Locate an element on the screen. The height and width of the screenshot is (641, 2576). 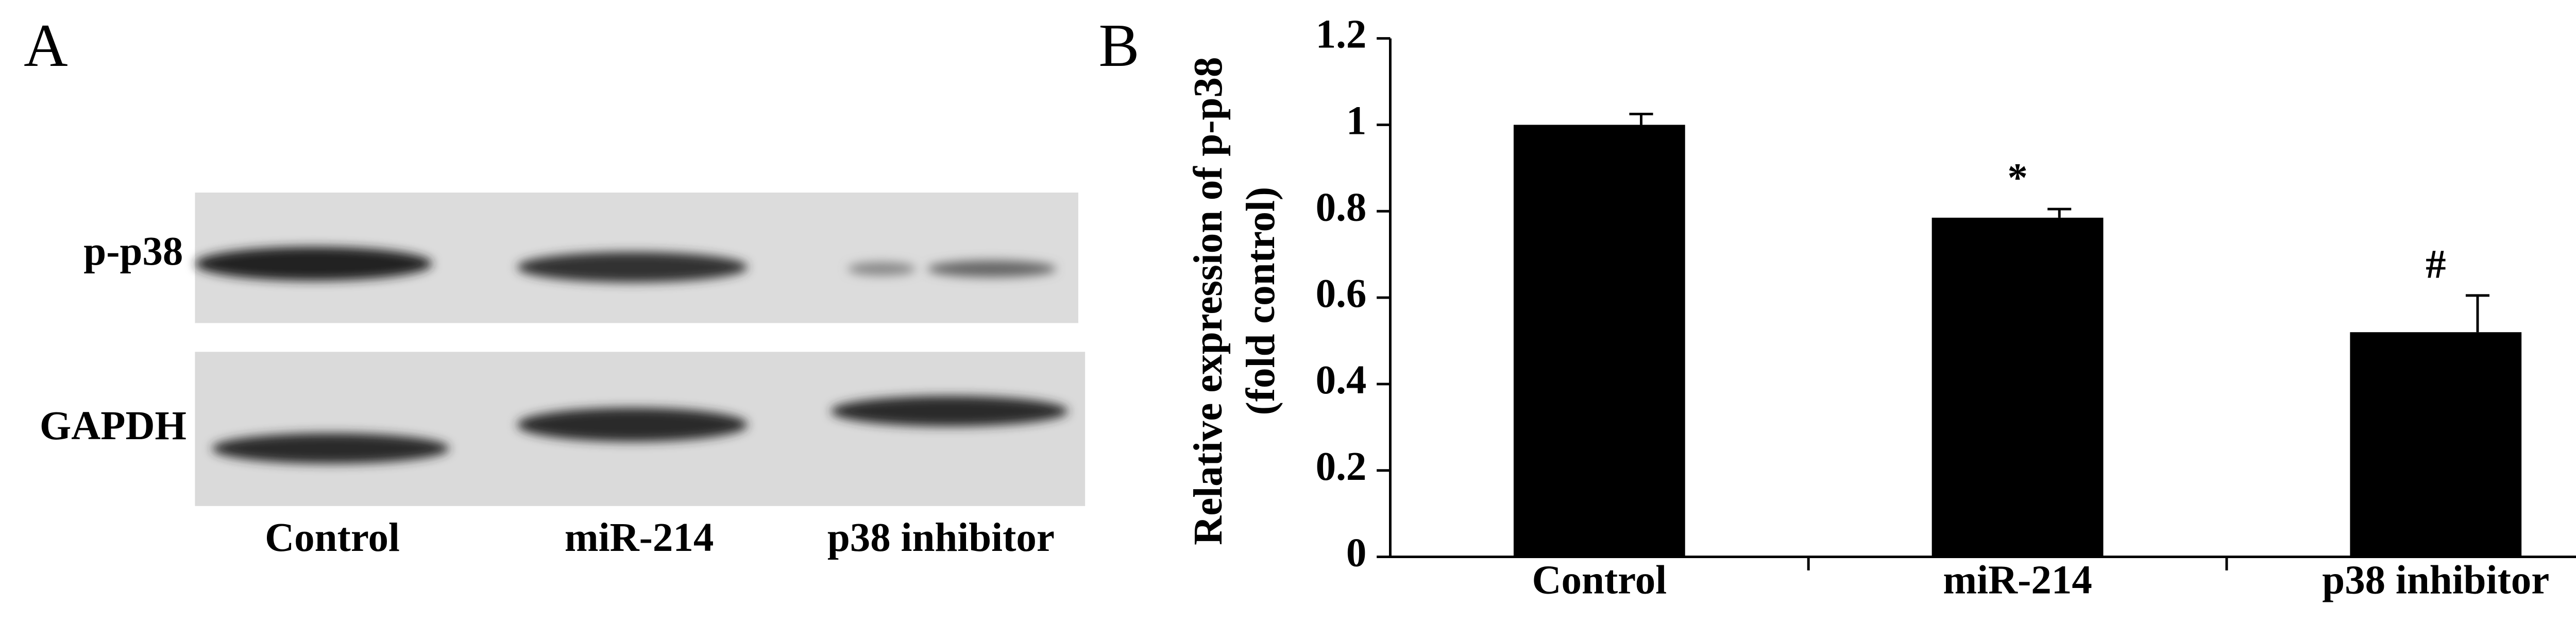
y-tick-label: 0.2 is located at coordinates (1341, 466).